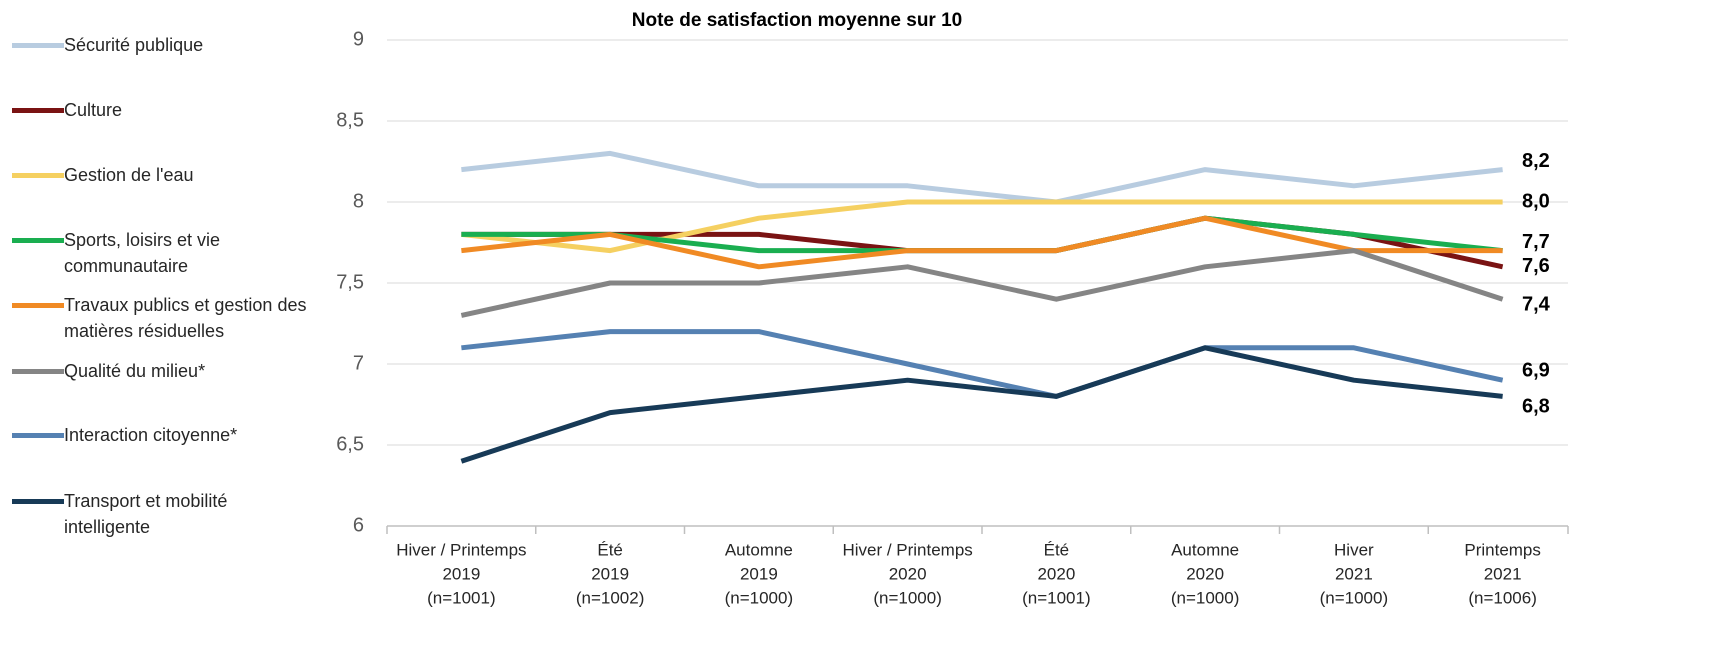  What do you see at coordinates (1536, 304) in the screenshot?
I see `data-label: 7,4` at bounding box center [1536, 304].